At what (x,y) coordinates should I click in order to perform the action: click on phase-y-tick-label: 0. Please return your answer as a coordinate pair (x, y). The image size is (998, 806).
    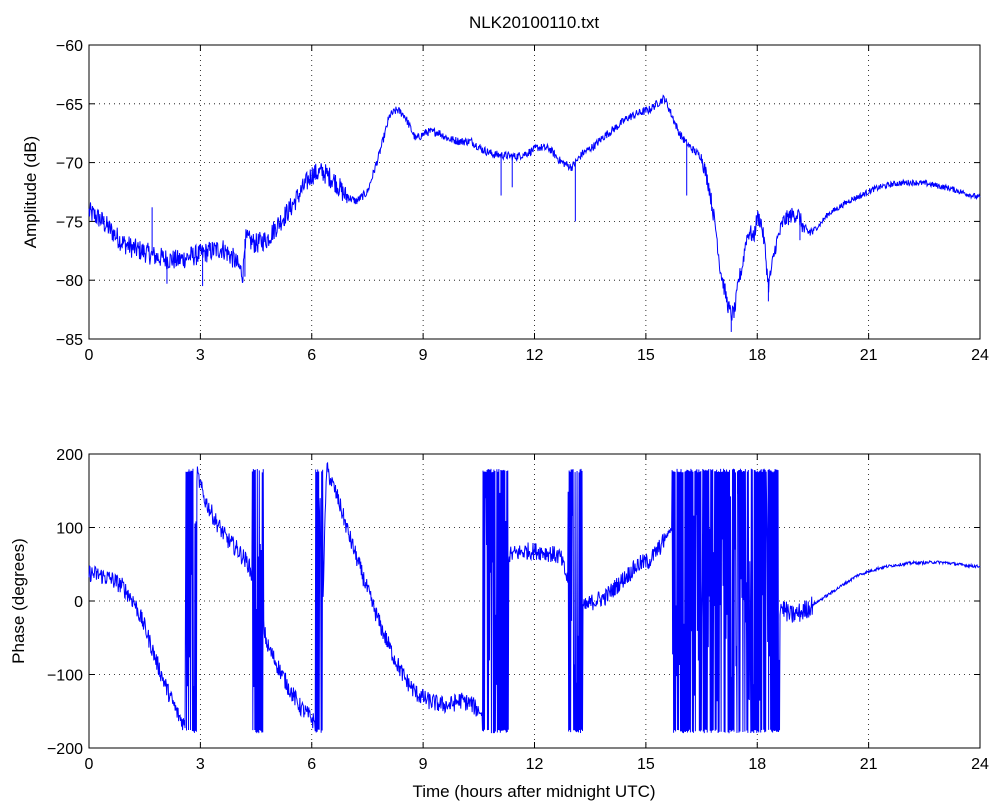
    Looking at the image, I should click on (78, 602).